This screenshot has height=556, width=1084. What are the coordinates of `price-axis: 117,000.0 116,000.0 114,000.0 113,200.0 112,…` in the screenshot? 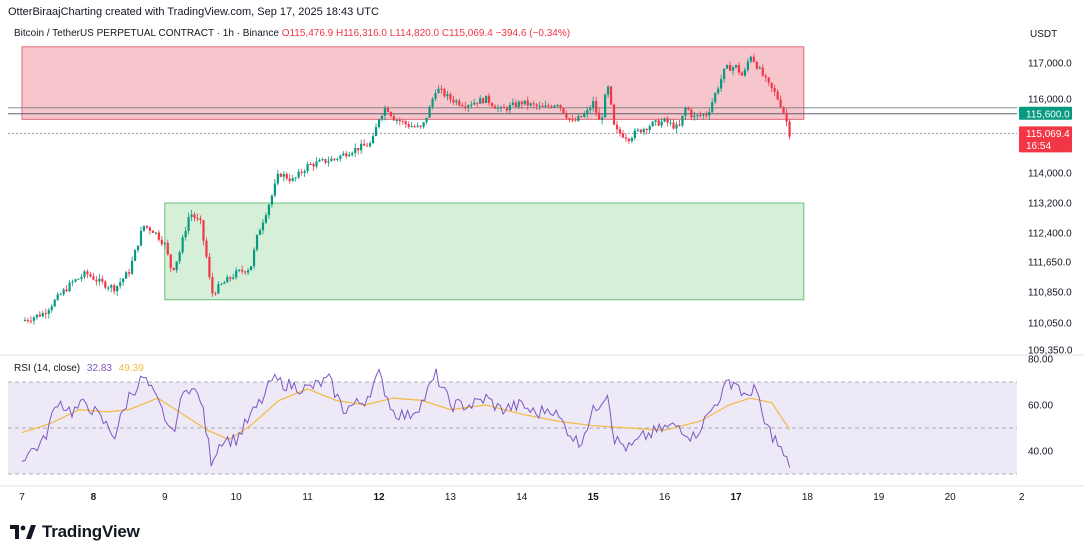 It's located at (1050, 208).